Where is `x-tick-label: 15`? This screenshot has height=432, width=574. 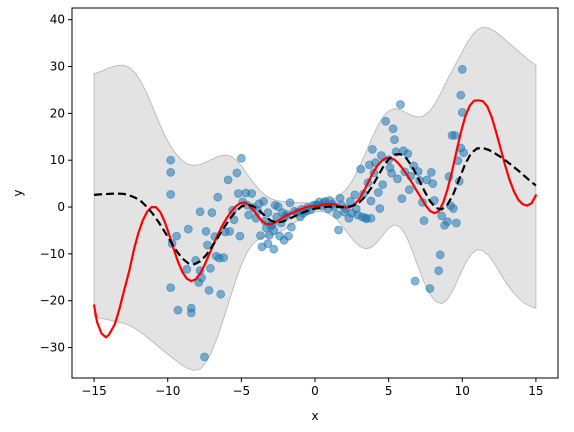
x-tick-label: 15 is located at coordinates (535, 391).